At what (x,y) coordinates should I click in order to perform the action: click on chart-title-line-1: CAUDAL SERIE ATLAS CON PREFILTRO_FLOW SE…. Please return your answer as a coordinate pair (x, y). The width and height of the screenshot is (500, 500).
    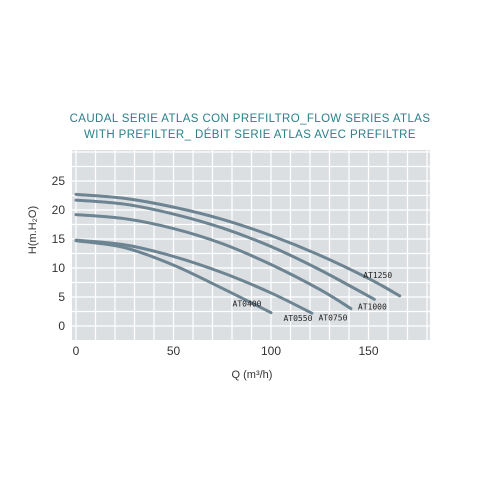
    Looking at the image, I should click on (250, 119).